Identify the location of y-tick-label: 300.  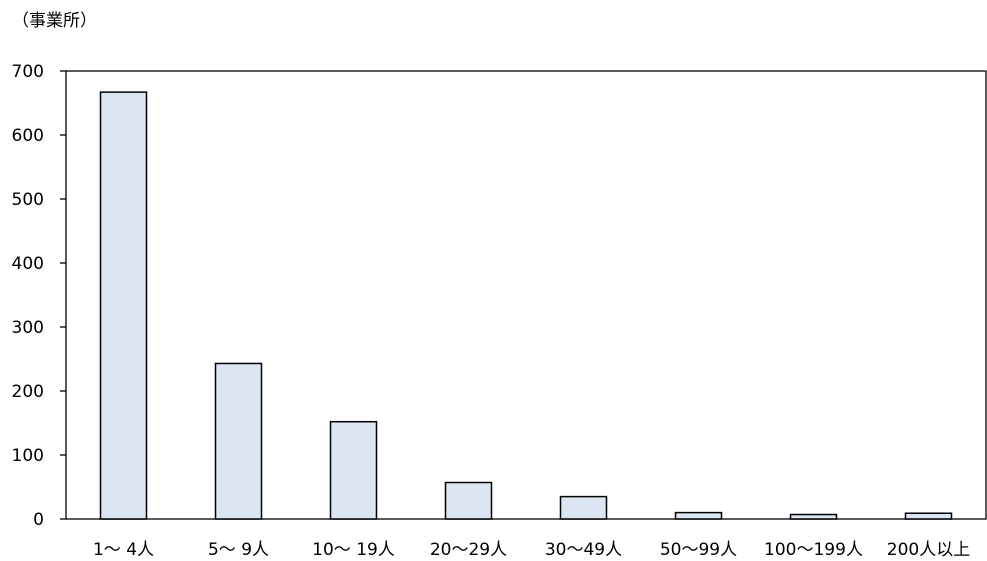
(28, 328).